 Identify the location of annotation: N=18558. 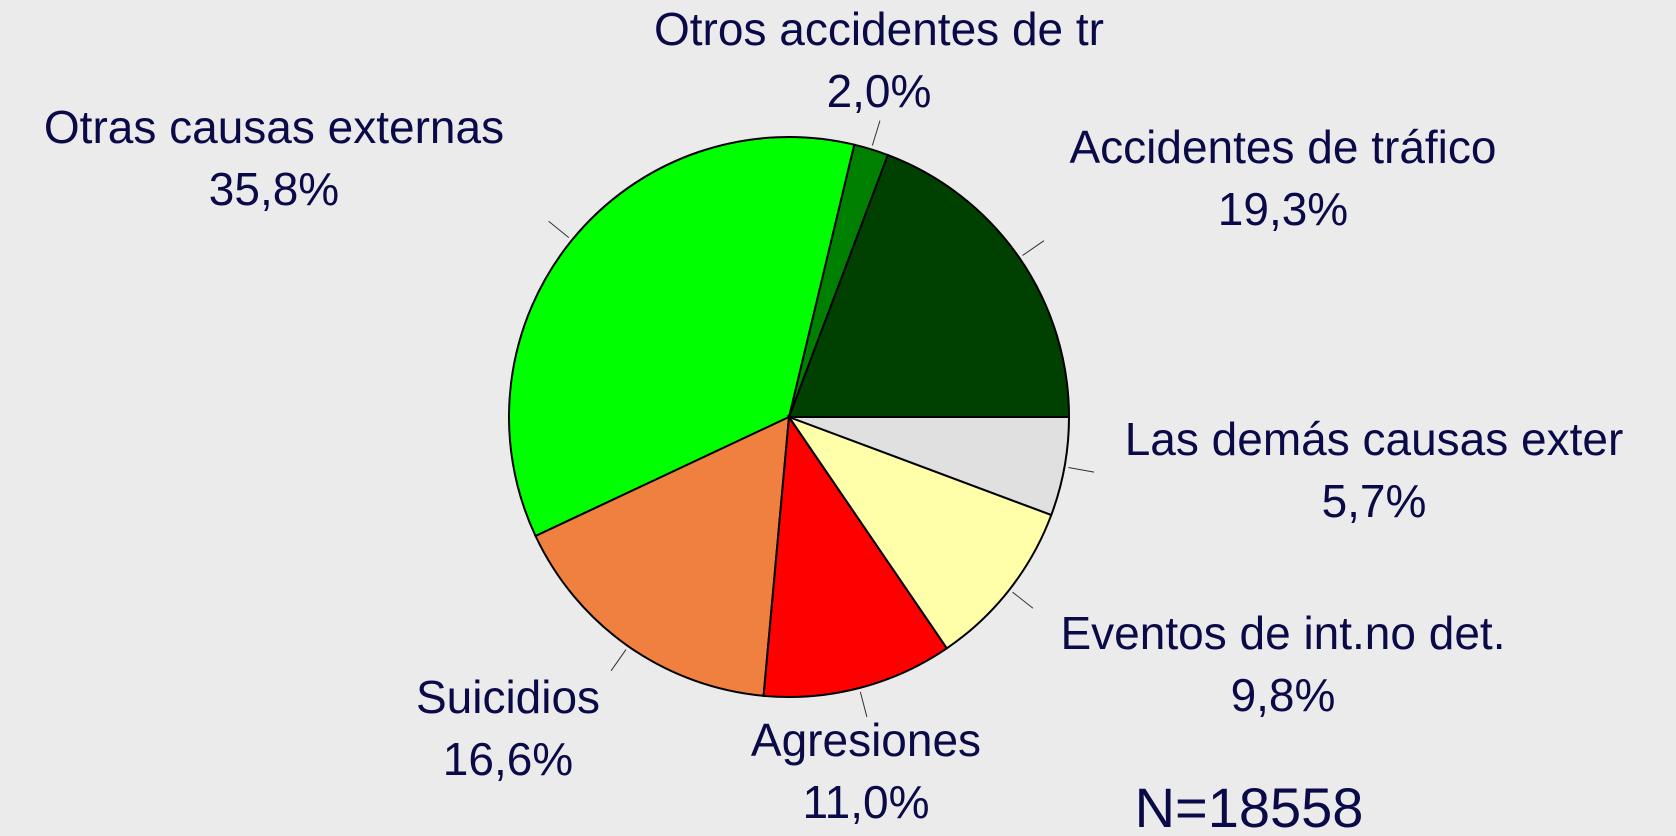
(1249, 806).